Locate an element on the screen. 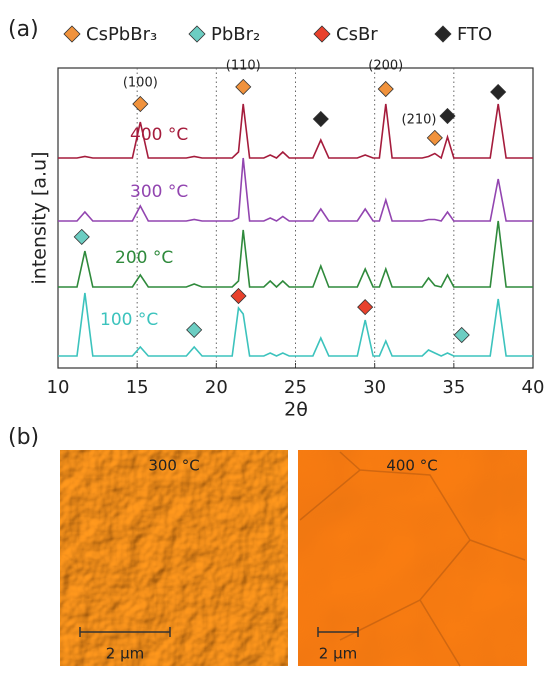 The width and height of the screenshot is (545, 674). annotation: (100) is located at coordinates (140, 83).